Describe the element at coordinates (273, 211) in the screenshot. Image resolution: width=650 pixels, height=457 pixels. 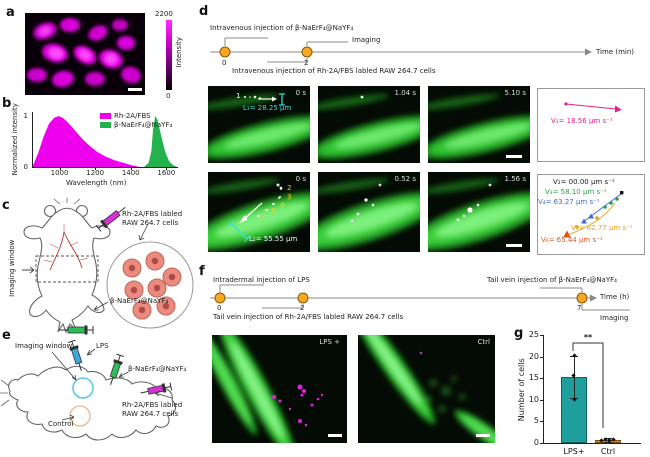
I see `d-row2-point-5: 5` at that location.